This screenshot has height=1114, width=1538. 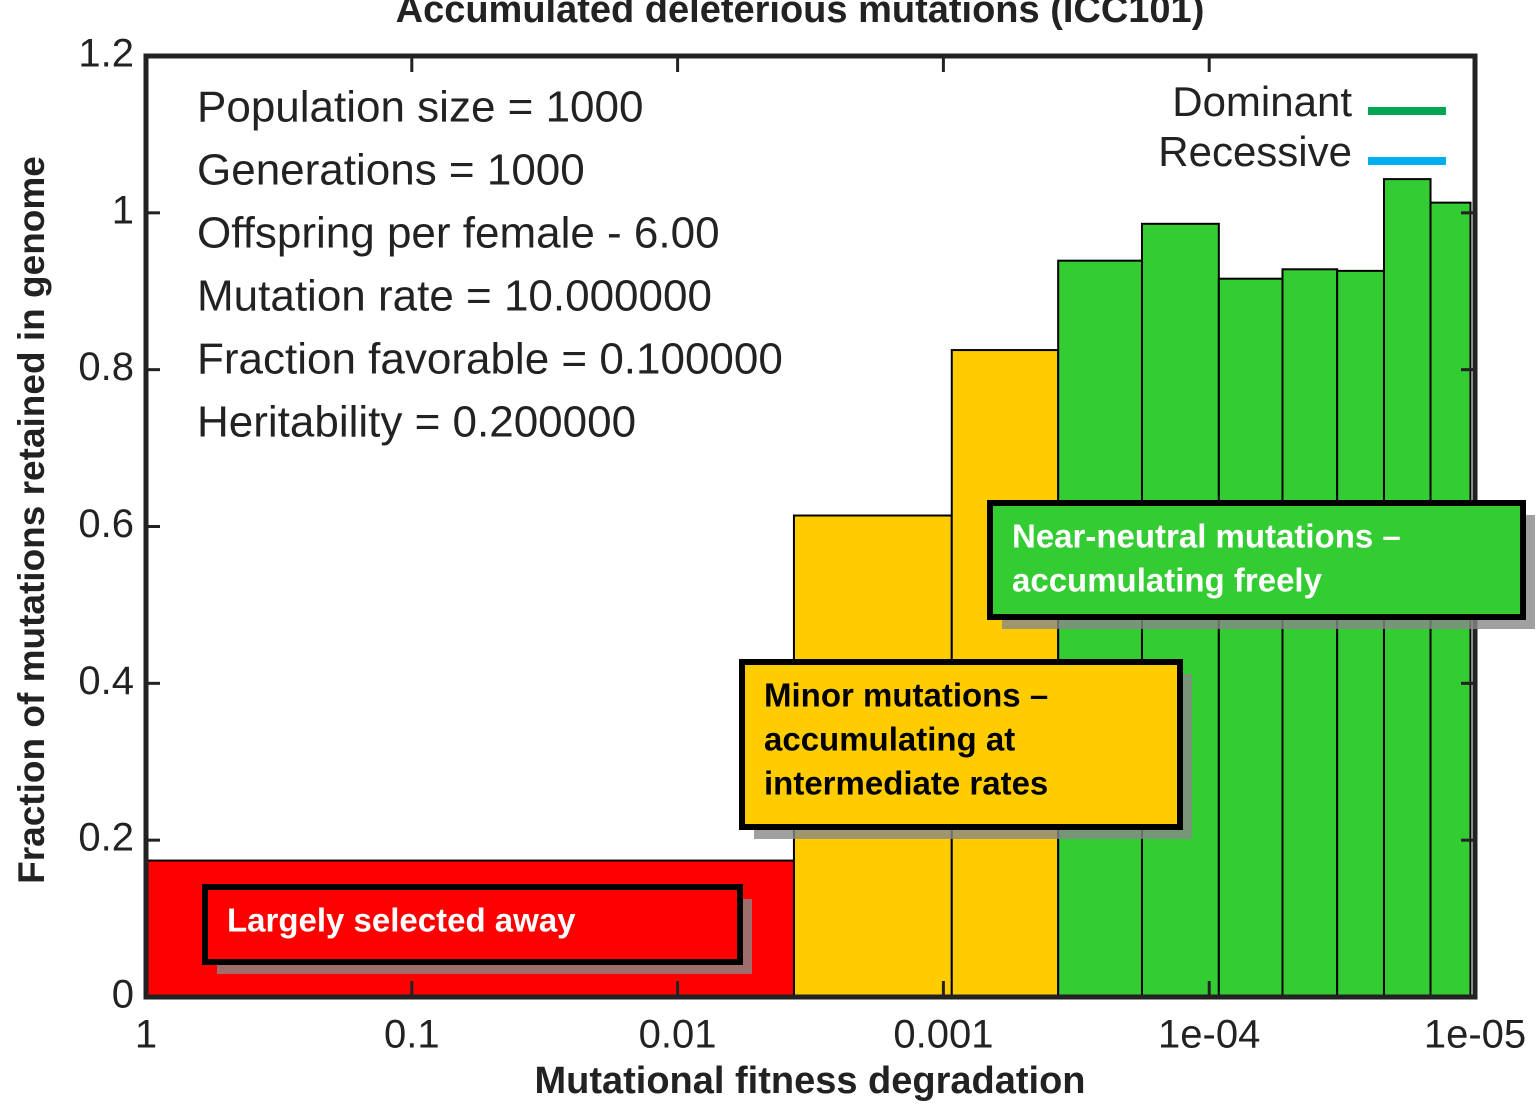 What do you see at coordinates (106, 681) in the screenshot?
I see `y-tick-label: 0.4` at bounding box center [106, 681].